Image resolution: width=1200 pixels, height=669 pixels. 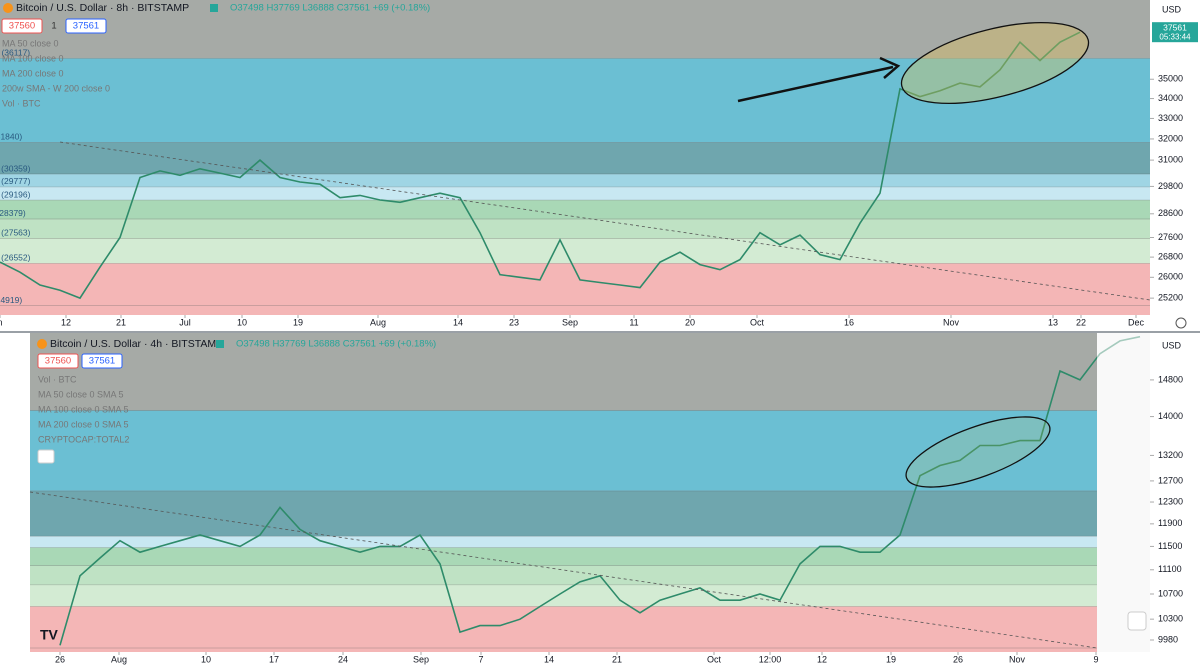 I want to click on price-tag, so click(x=1175, y=32).